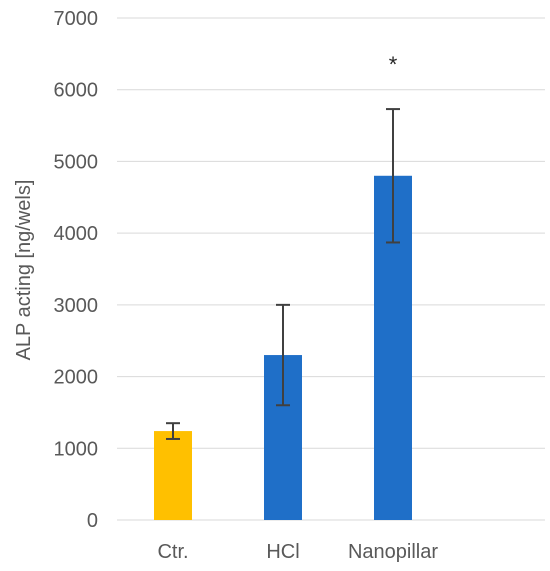 The image size is (550, 571). What do you see at coordinates (76, 449) in the screenshot?
I see `y-tick-label: 1000` at bounding box center [76, 449].